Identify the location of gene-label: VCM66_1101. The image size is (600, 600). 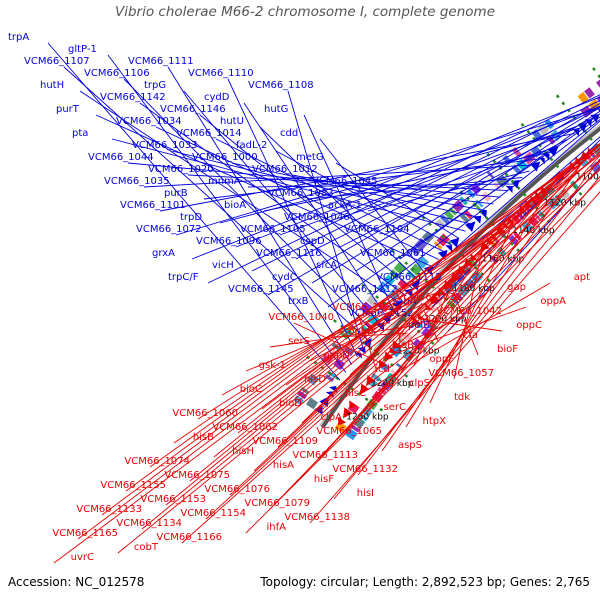
(153, 205).